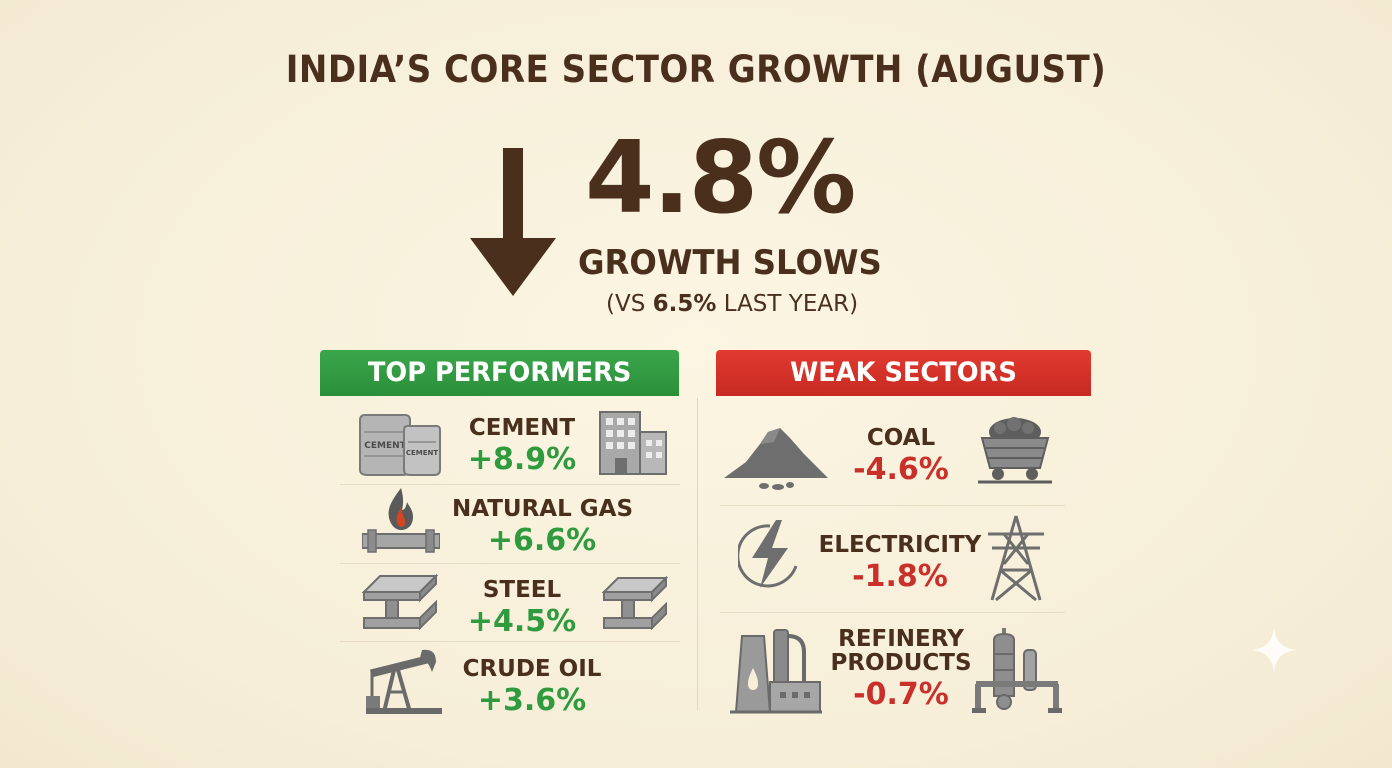 This screenshot has width=1392, height=768. What do you see at coordinates (404, 681) in the screenshot?
I see `oil-pump-jack-icon` at bounding box center [404, 681].